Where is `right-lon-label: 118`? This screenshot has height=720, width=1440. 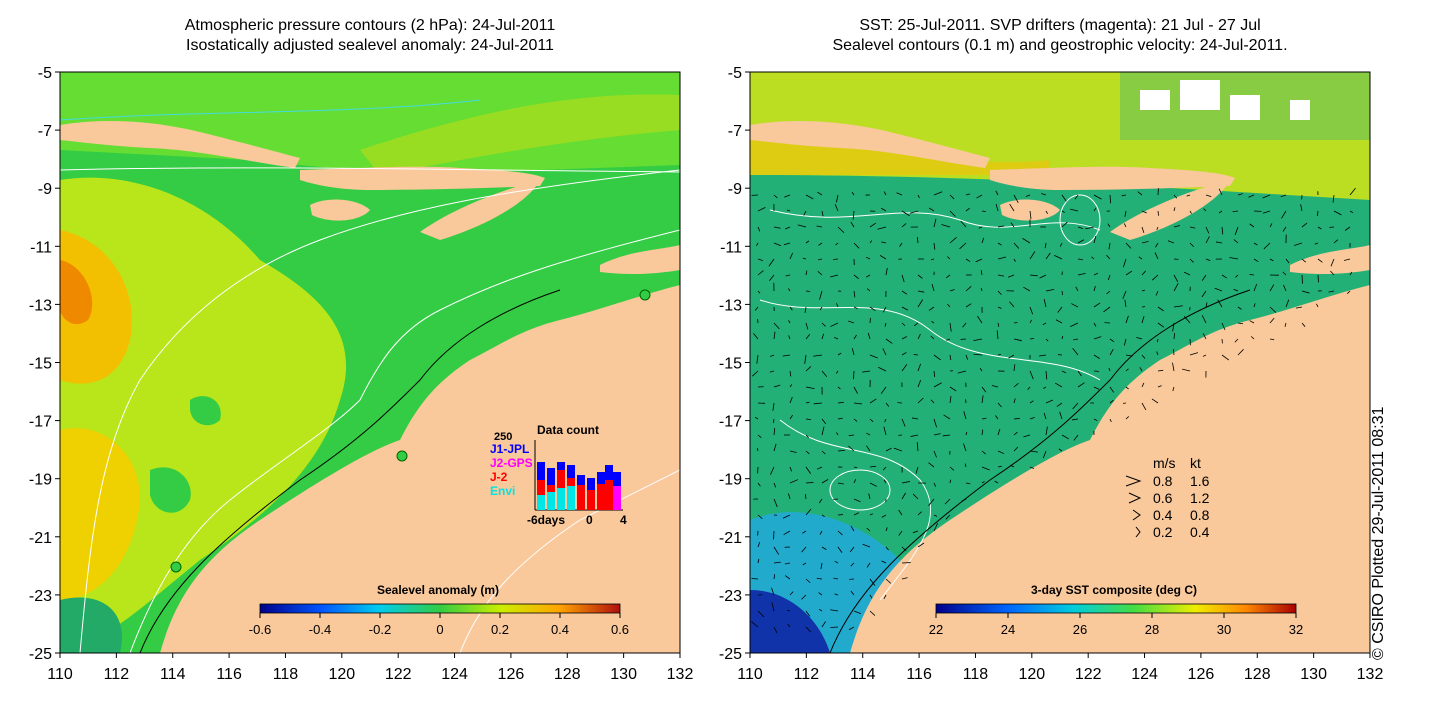 right-lon-label: 118 is located at coordinates (976, 674).